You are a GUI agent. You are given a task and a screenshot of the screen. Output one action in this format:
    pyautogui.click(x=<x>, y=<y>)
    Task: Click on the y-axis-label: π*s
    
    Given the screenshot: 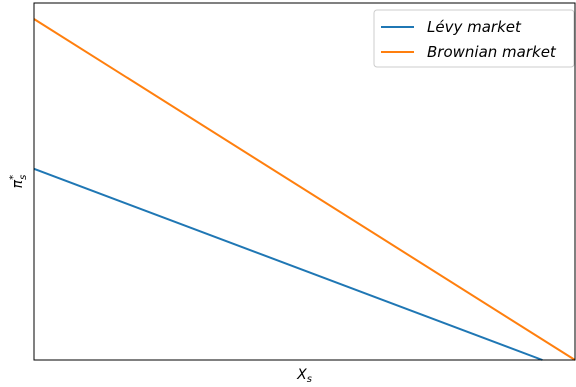 What is the action you would take?
    pyautogui.click(x=18, y=182)
    